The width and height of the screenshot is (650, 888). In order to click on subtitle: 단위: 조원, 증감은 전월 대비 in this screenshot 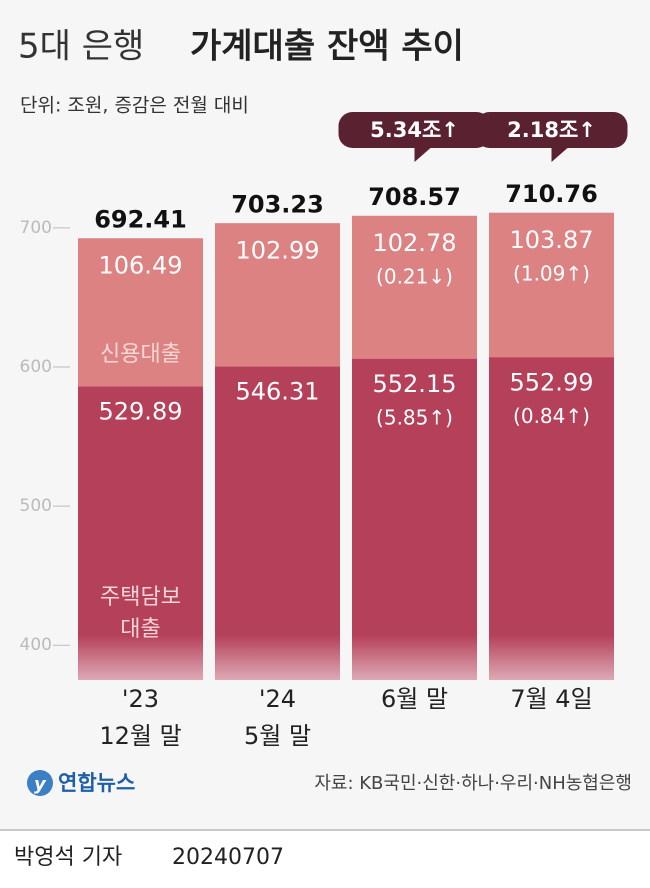, I will do `click(134, 106)`.